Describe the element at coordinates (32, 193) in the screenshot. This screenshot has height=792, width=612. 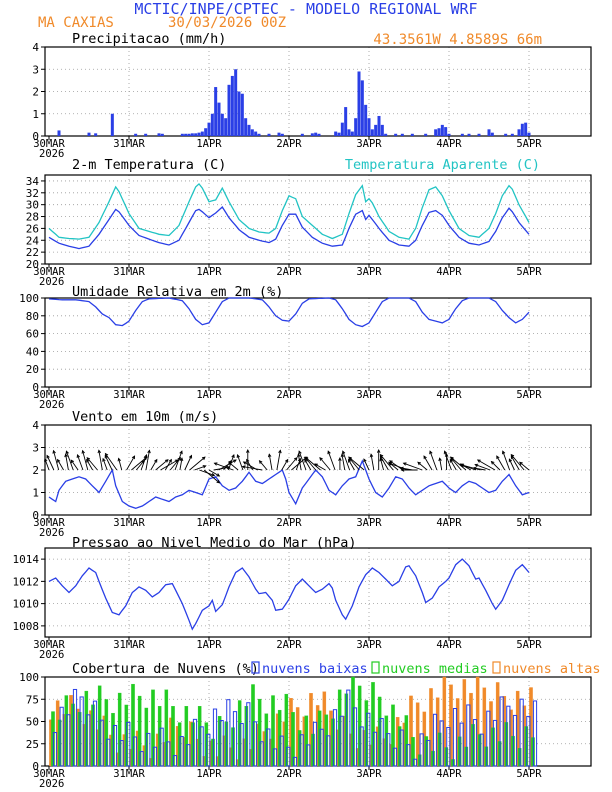
I see `y-tick-label: 32` at that location.